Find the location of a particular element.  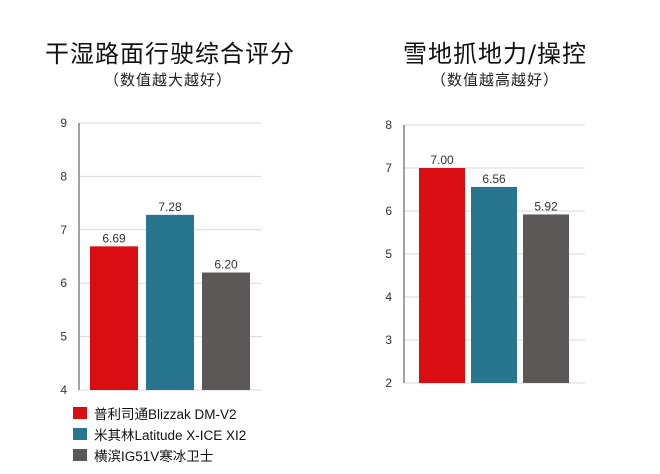

legend-swatch-bridgestone is located at coordinates (80, 412).